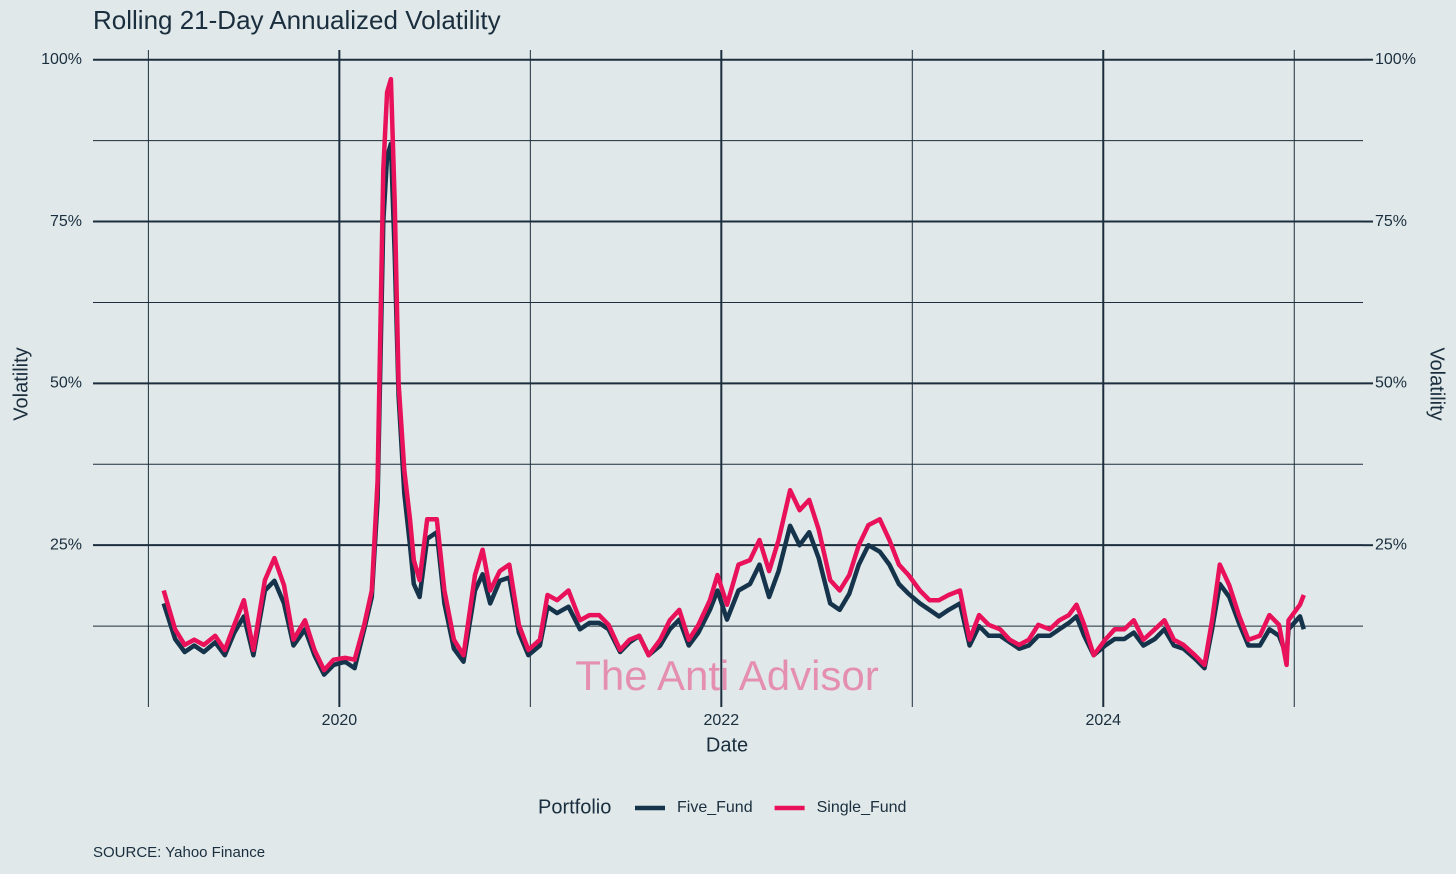 Image resolution: width=1456 pixels, height=874 pixels. I want to click on y-tick-label: 50%, so click(66, 383).